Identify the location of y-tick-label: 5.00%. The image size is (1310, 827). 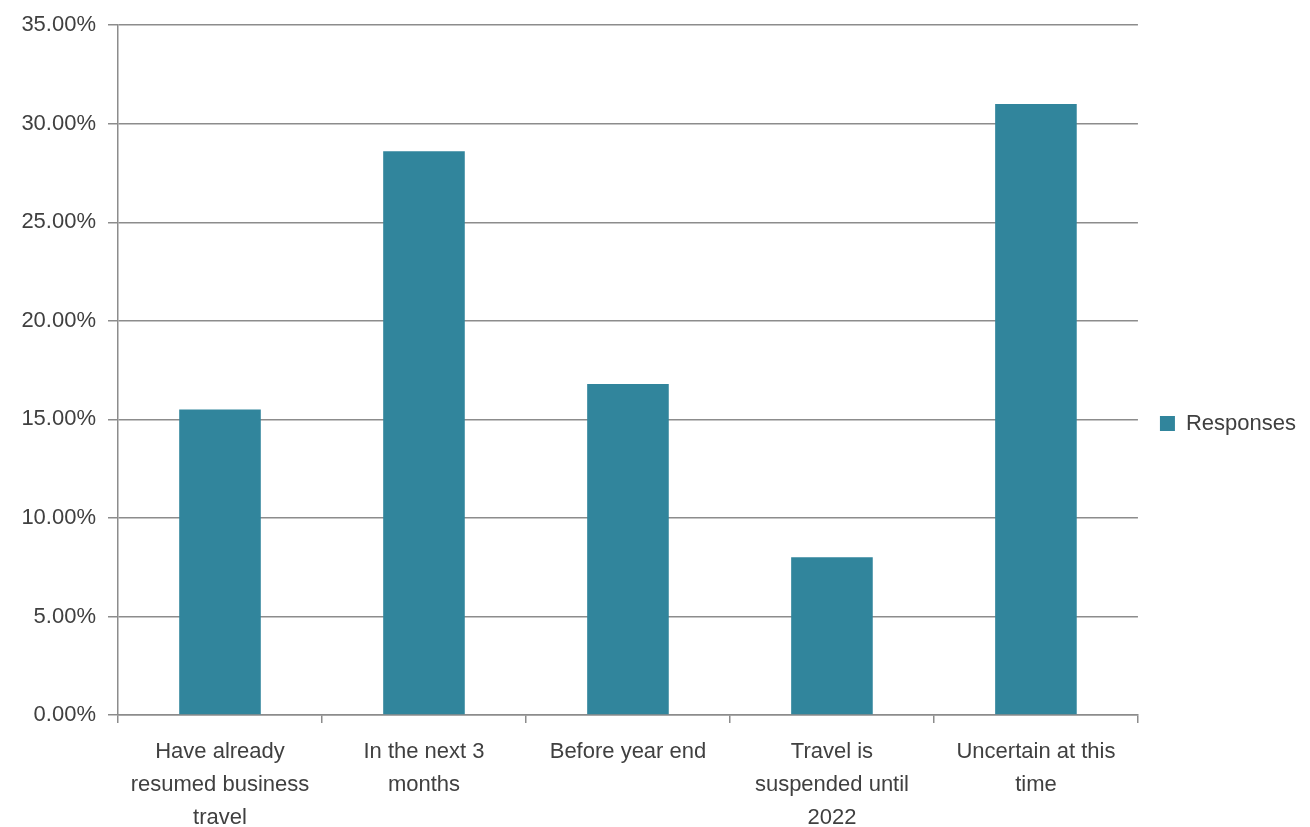
(64, 615).